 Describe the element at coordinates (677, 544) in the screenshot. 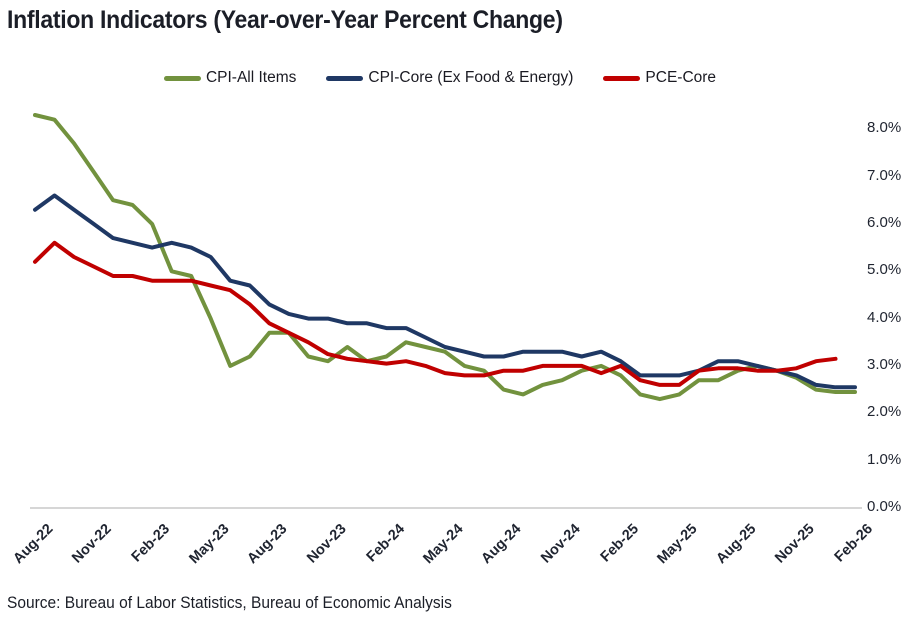

I see `x-tick-label: May-25` at that location.